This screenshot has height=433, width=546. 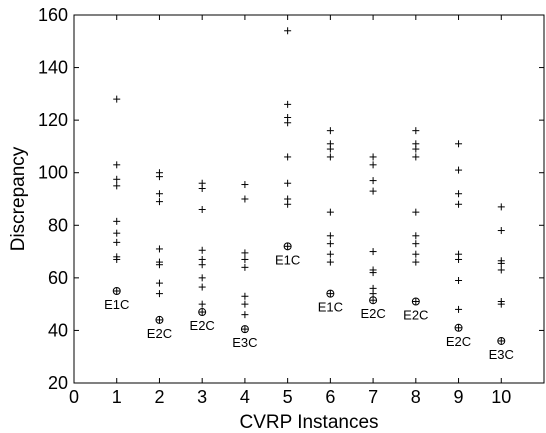 What do you see at coordinates (53, 173) in the screenshot?
I see `y-tick-label: 100` at bounding box center [53, 173].